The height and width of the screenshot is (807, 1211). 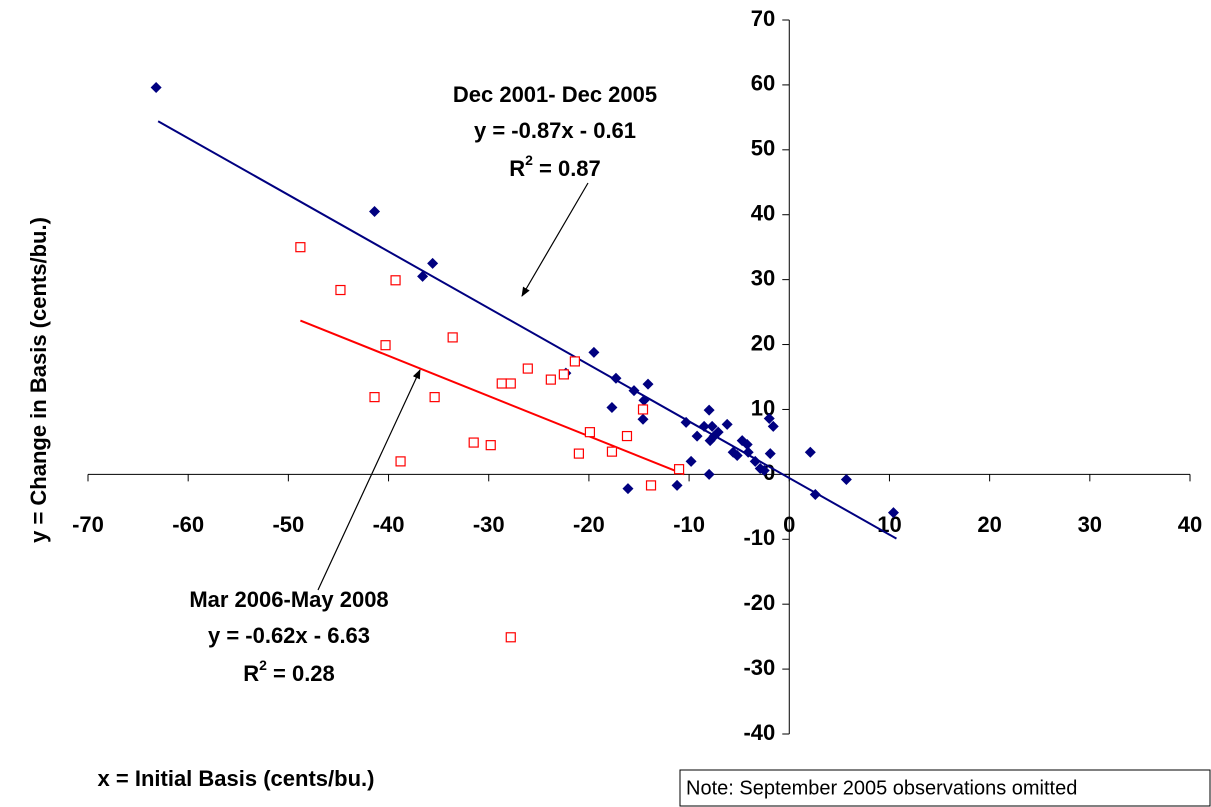 What do you see at coordinates (301, 673) in the screenshot?
I see `annotation-r2-part: = 0.28` at bounding box center [301, 673].